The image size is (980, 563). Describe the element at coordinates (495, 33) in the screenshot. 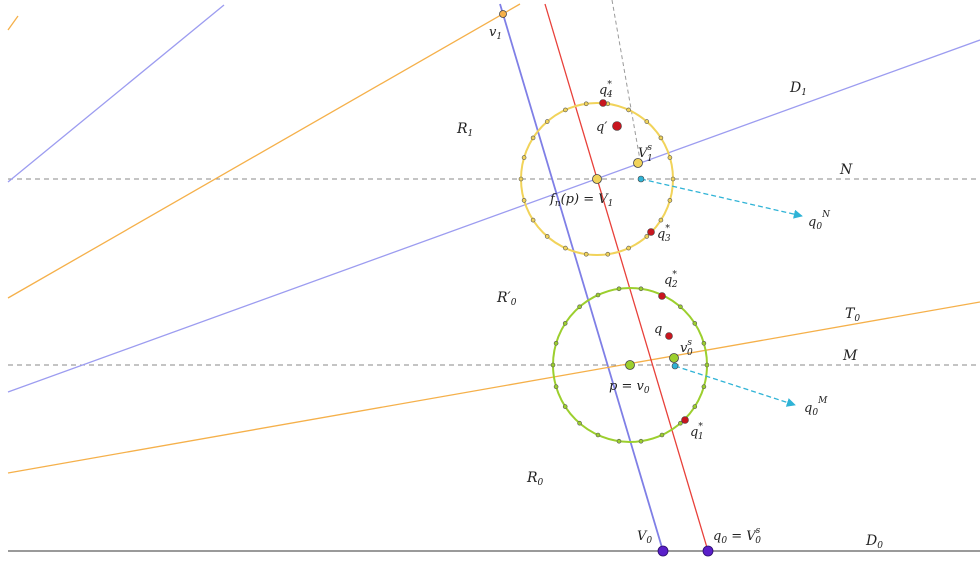

I see `label-v1: v1` at that location.